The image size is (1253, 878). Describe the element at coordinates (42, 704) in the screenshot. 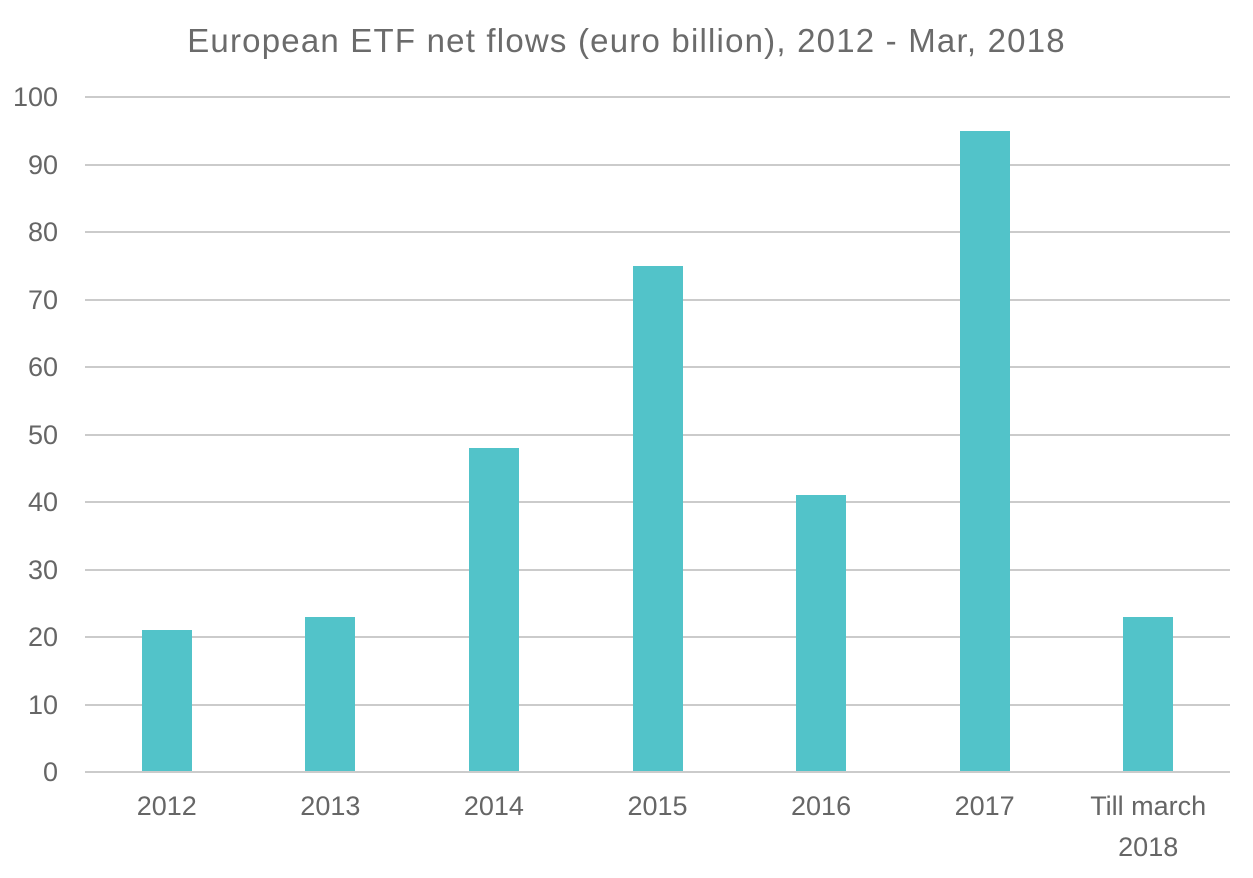

I see `y-tick-label-10: 10` at that location.